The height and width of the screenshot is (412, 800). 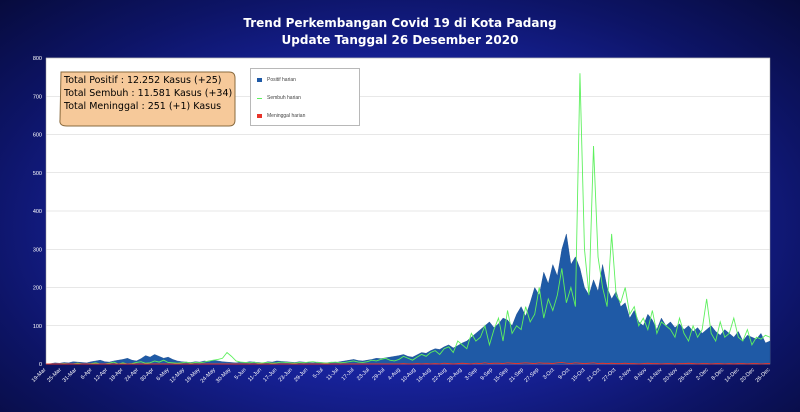 What do you see at coordinates (54, 375) in the screenshot?
I see `x-tick-label: 25-Mar` at bounding box center [54, 375].